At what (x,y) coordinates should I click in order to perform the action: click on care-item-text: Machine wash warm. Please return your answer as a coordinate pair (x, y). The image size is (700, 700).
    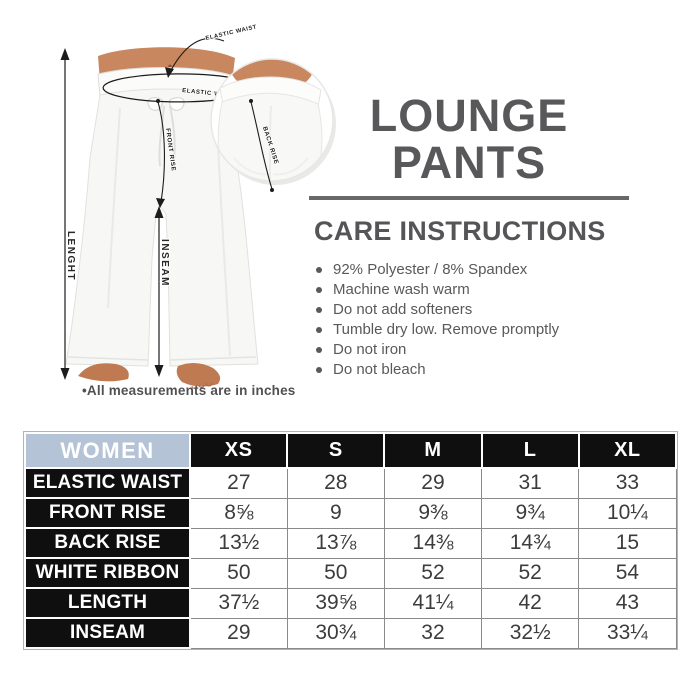
    Looking at the image, I should click on (401, 289).